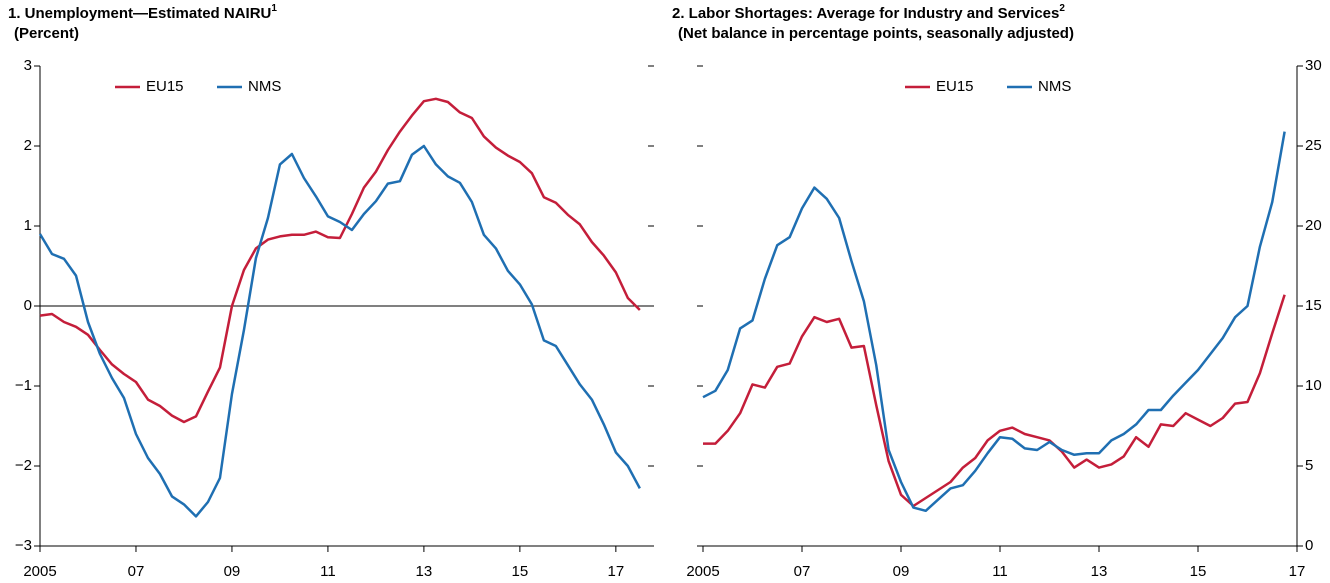 This screenshot has width=1330, height=583. Describe the element at coordinates (28, 145) in the screenshot. I see `y-tick-label: 2` at that location.